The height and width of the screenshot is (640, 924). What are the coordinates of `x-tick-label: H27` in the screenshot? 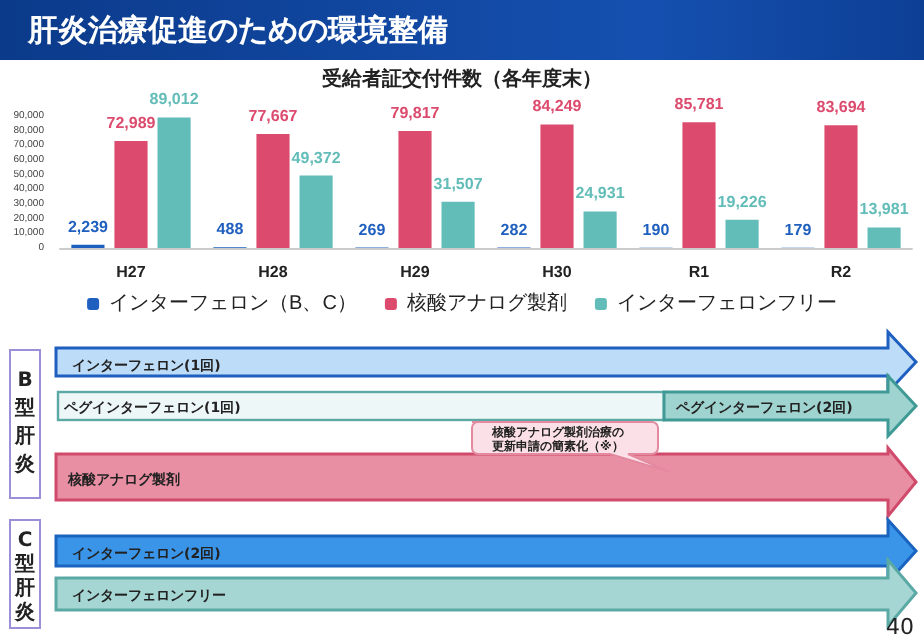 It's located at (131, 272).